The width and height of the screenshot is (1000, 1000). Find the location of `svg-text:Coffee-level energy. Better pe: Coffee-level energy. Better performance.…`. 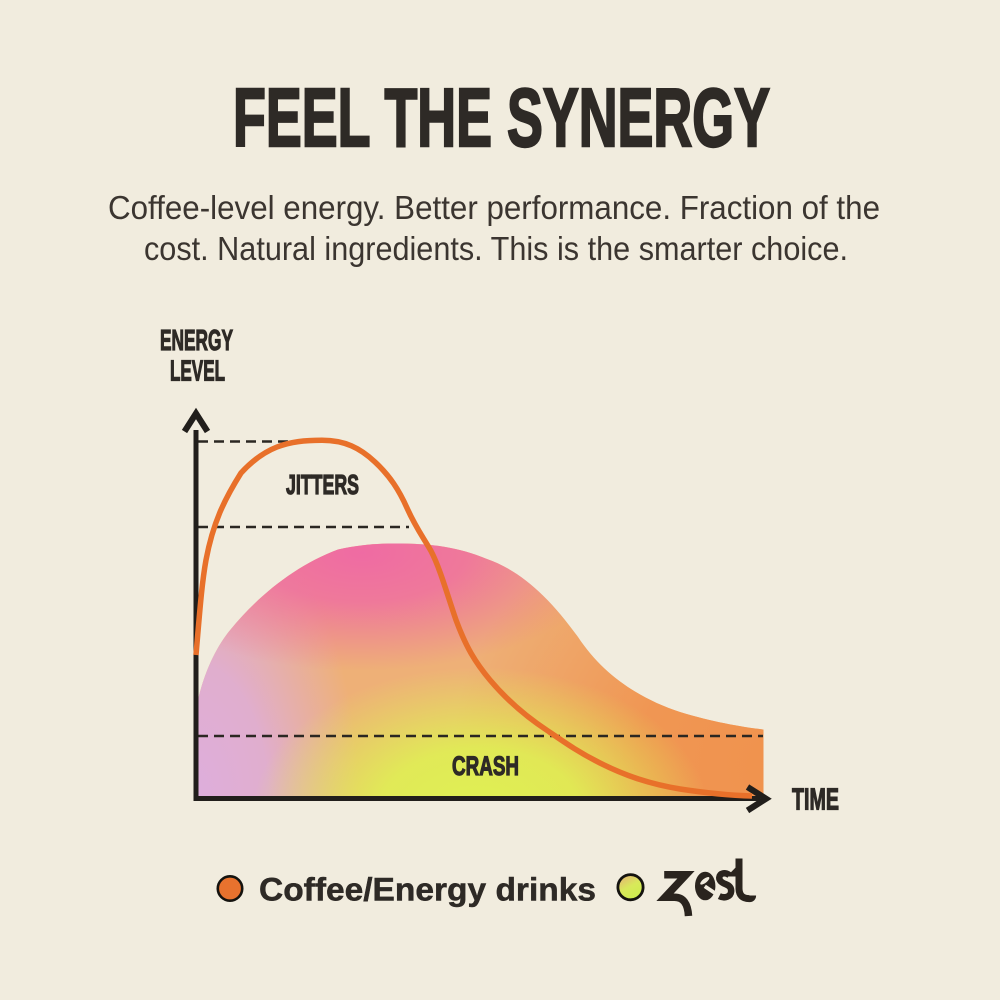

svg-text:Coffee-level energy. Better pe: Coffee-level energy. Better performance.… is located at coordinates (494, 207).